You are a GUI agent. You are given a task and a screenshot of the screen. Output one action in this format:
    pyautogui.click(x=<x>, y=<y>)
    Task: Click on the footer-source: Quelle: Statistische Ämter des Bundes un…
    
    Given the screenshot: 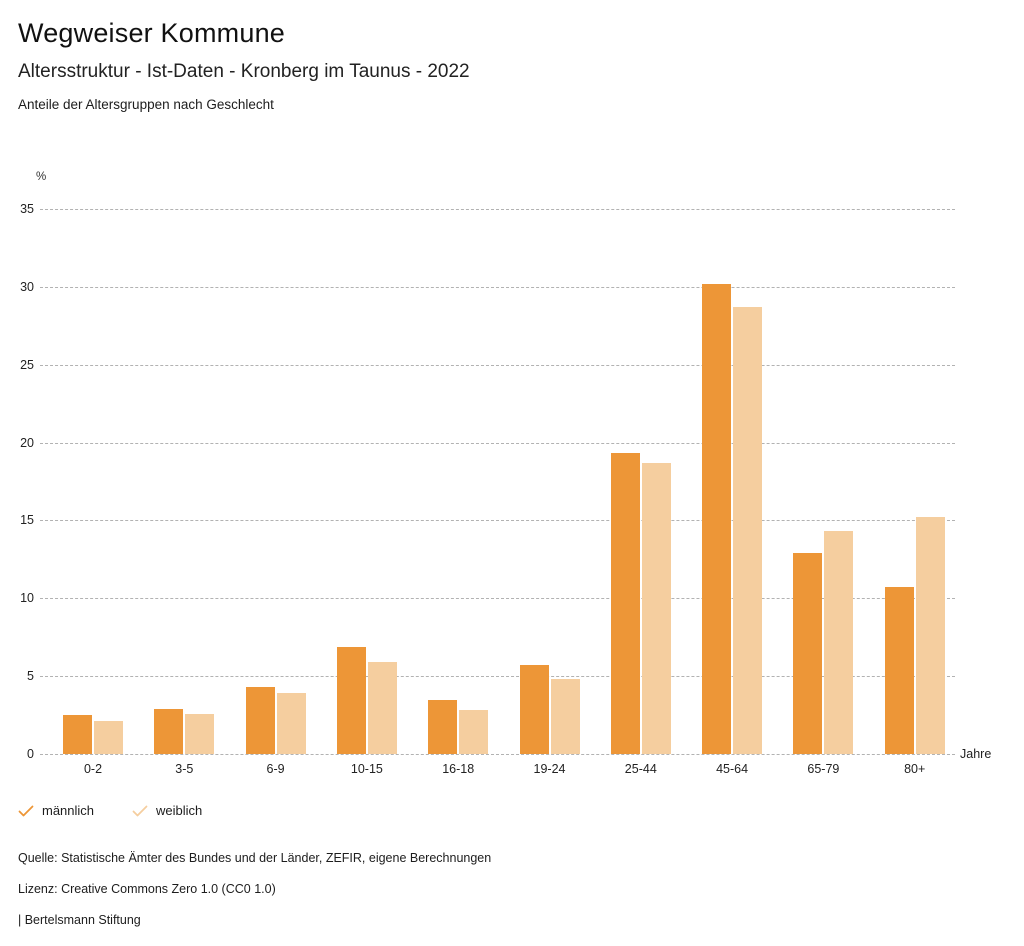 What is the action you would take?
    pyautogui.click(x=255, y=858)
    